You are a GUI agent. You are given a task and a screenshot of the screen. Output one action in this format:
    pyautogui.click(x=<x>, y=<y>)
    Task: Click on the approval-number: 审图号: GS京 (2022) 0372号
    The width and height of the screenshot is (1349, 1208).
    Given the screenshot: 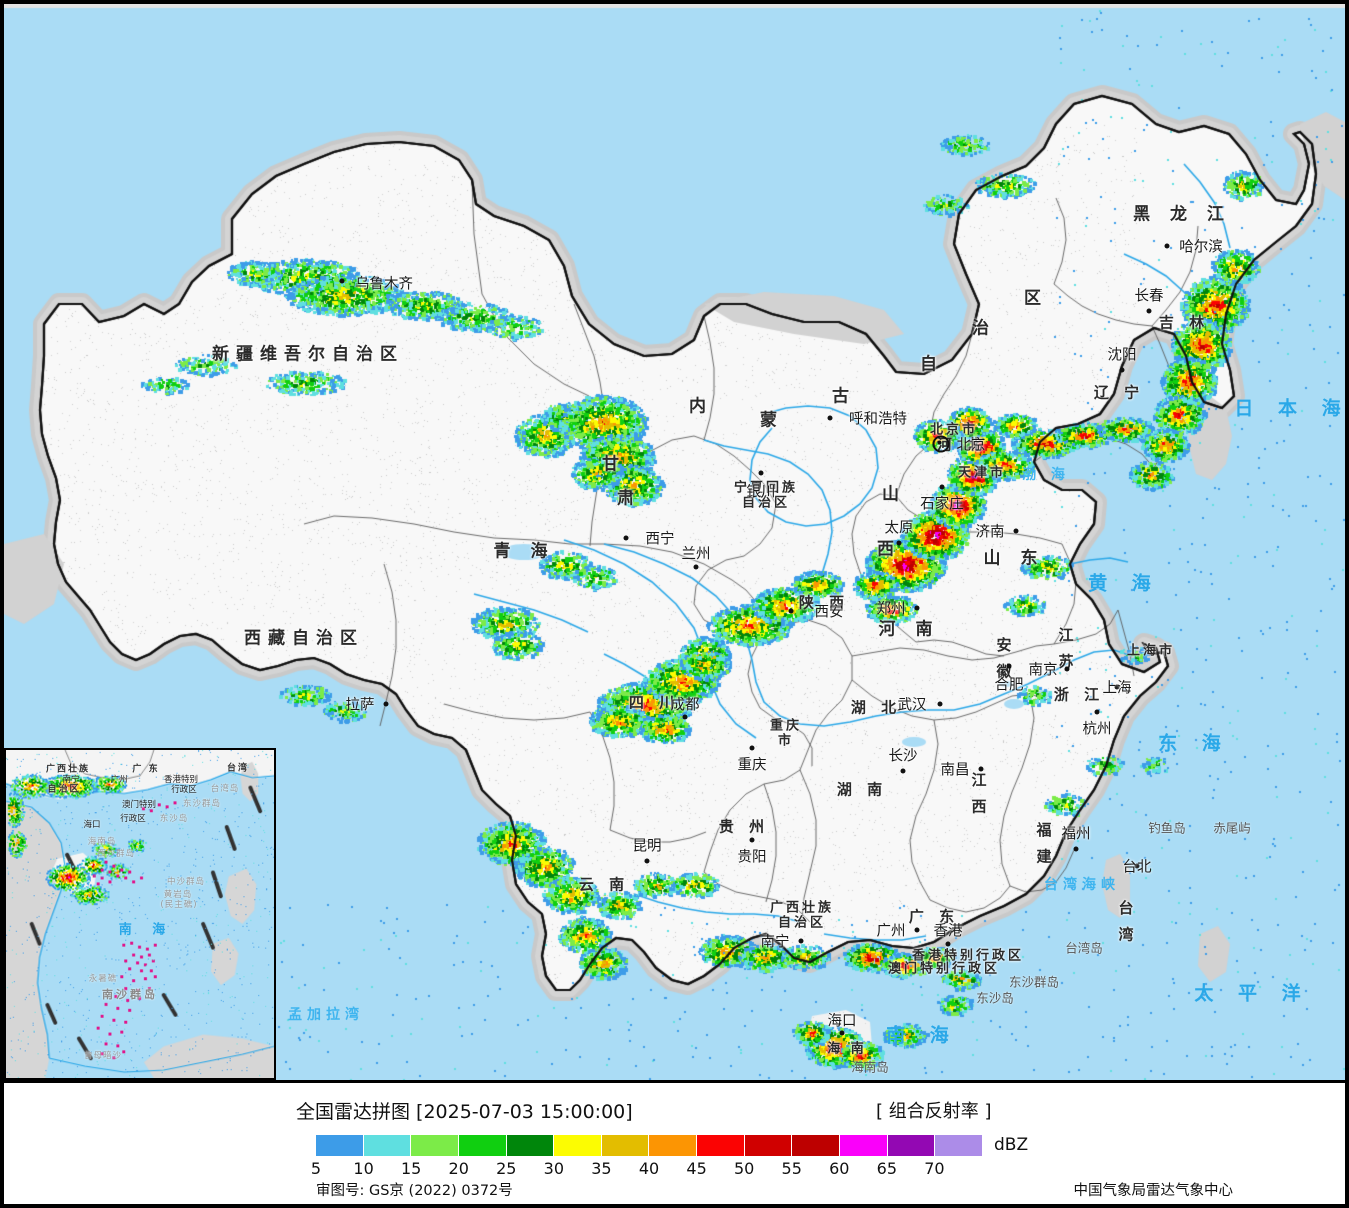 What is the action you would take?
    pyautogui.click(x=414, y=1191)
    